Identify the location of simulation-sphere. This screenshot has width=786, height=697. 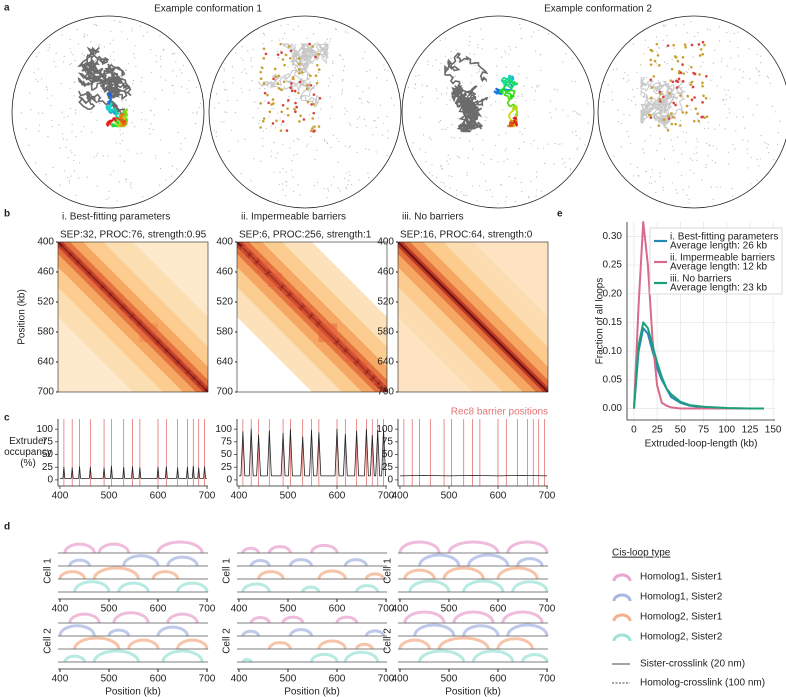
(108, 112).